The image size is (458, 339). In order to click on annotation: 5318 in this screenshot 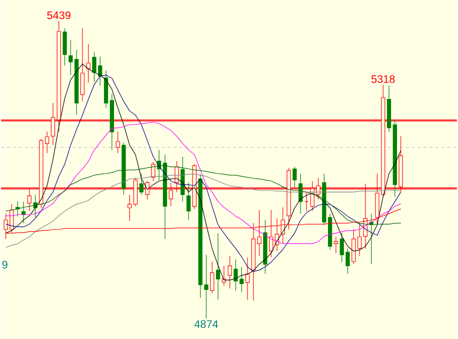, I will do `click(383, 79)`.